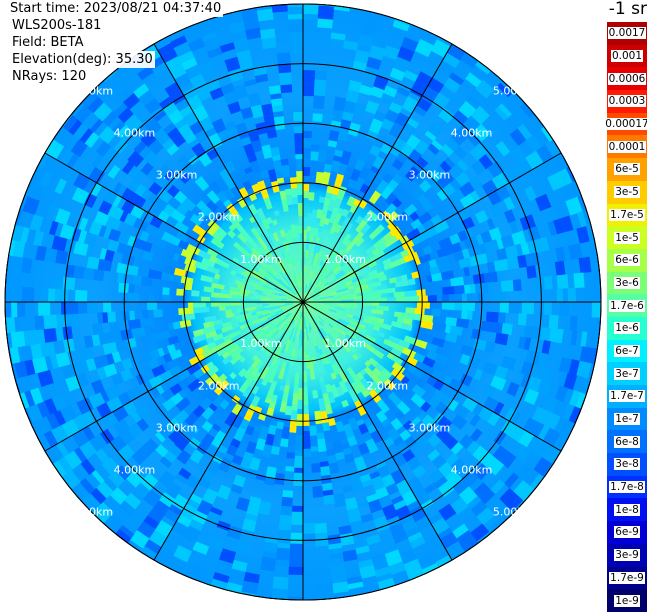 The height and width of the screenshot is (612, 647). I want to click on colorbar-swatch: 0.001, so click(627, 56).